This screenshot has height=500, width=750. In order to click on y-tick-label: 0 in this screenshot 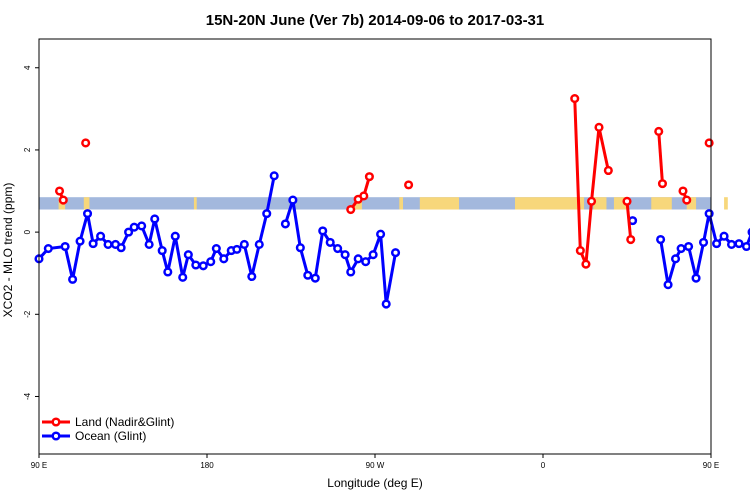, I will do `click(27, 231)`.